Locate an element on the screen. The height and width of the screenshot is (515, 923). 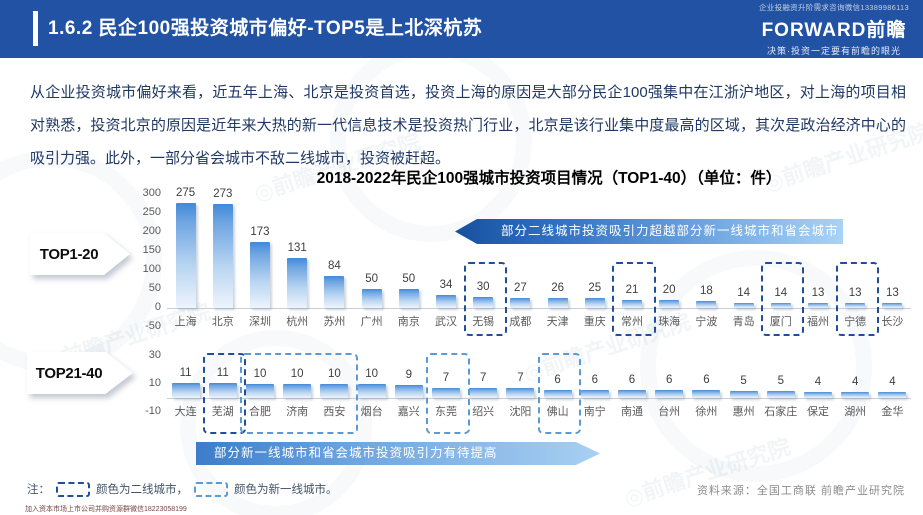
new-first-tier-legend-swatch is located at coordinates (211, 489).